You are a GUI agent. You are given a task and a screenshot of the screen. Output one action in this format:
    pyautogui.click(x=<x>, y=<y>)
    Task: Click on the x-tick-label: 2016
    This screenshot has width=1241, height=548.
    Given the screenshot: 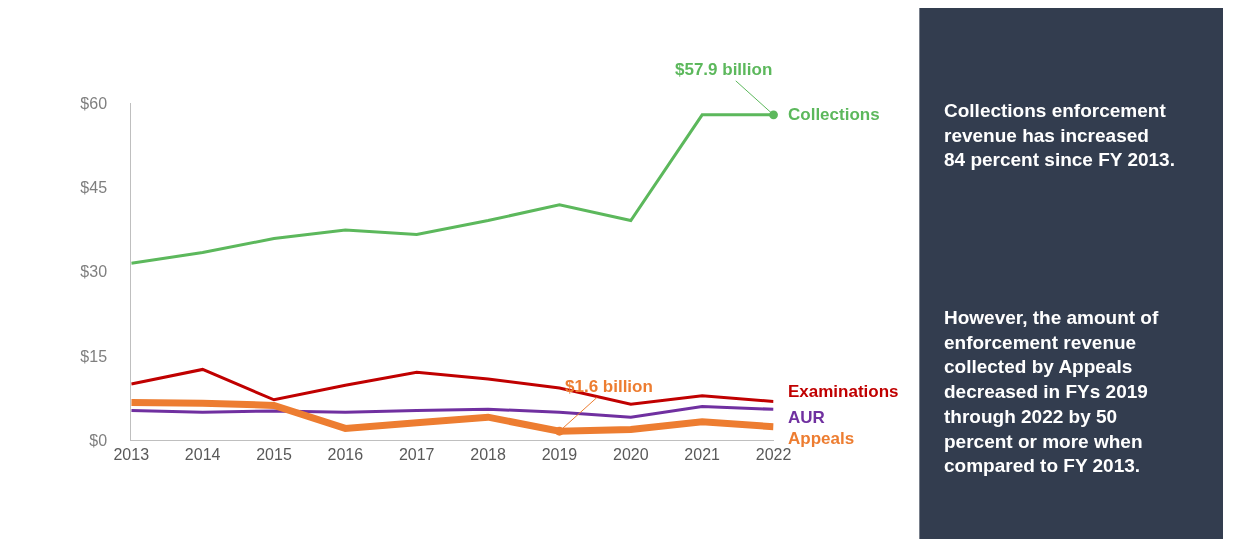 What is the action you would take?
    pyautogui.click(x=345, y=455)
    